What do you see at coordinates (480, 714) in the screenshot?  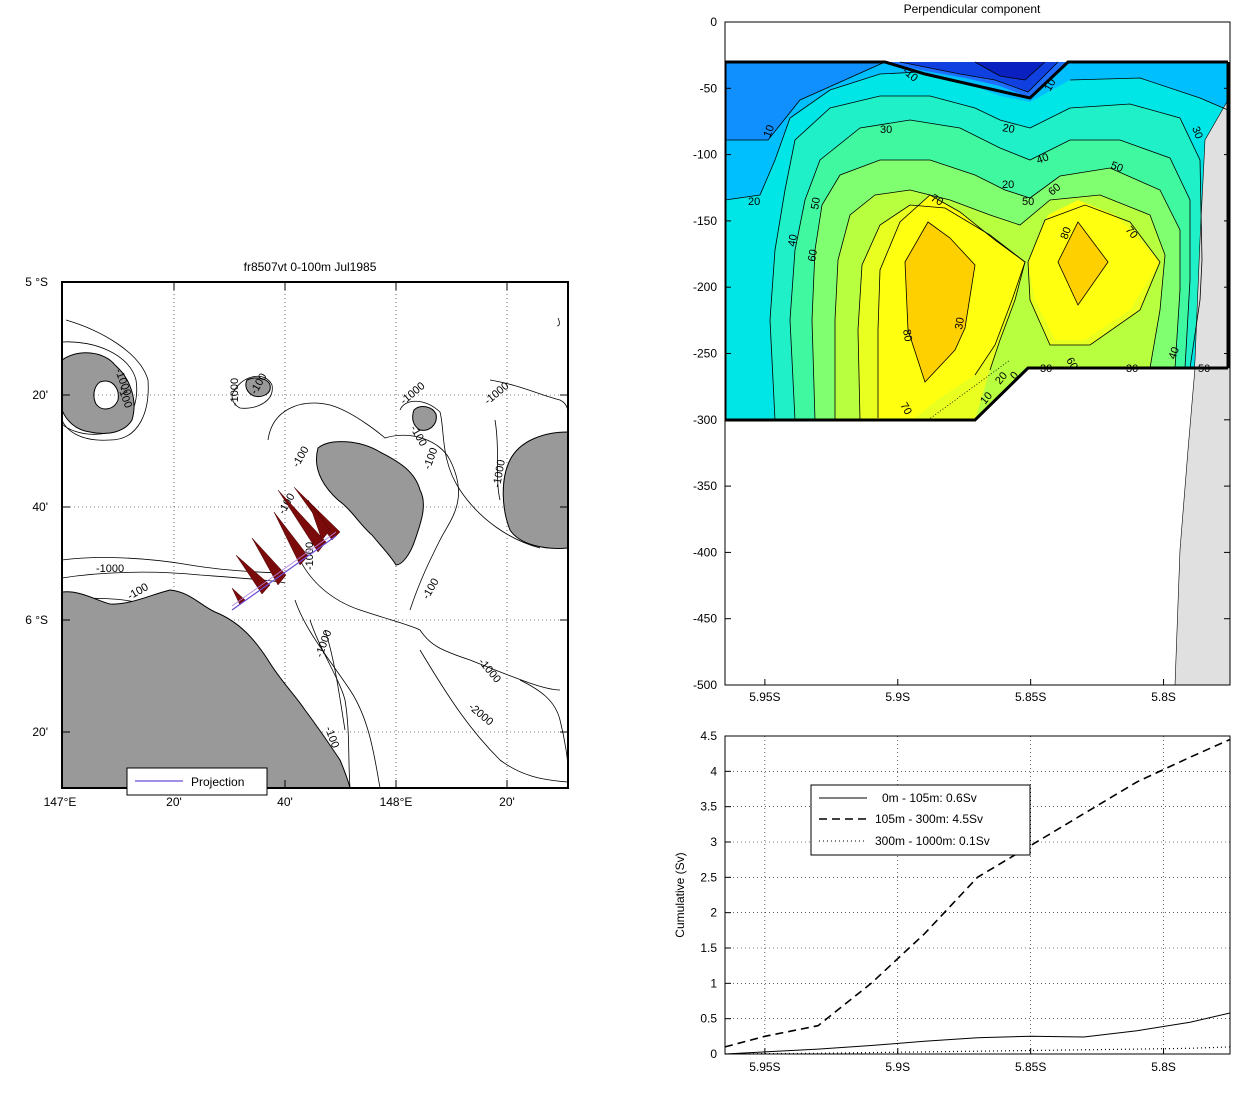 I see `map-contour-label: -2000` at bounding box center [480, 714].